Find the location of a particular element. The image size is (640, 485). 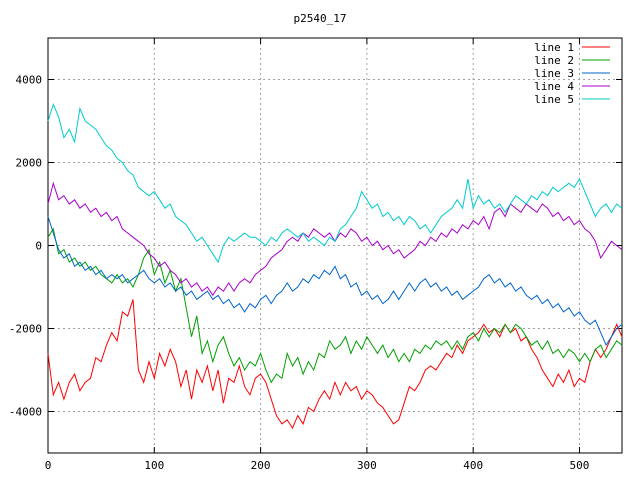

legend-label: line 2 is located at coordinates (554, 60).